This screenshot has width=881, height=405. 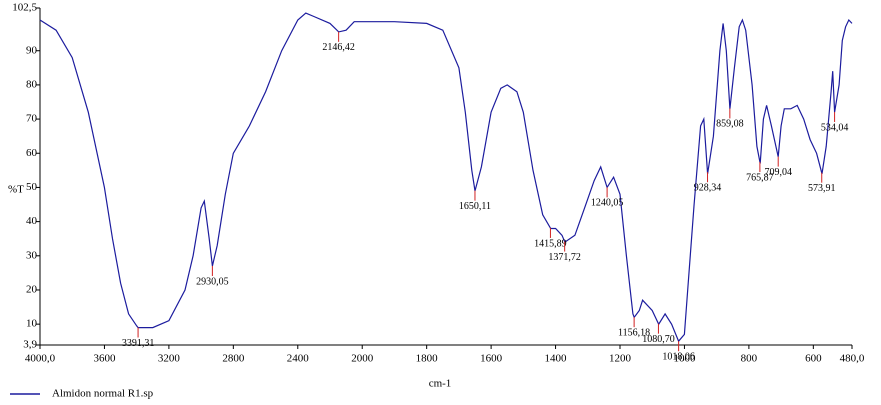 I want to click on y-tick-label: 10, so click(x=32, y=324).